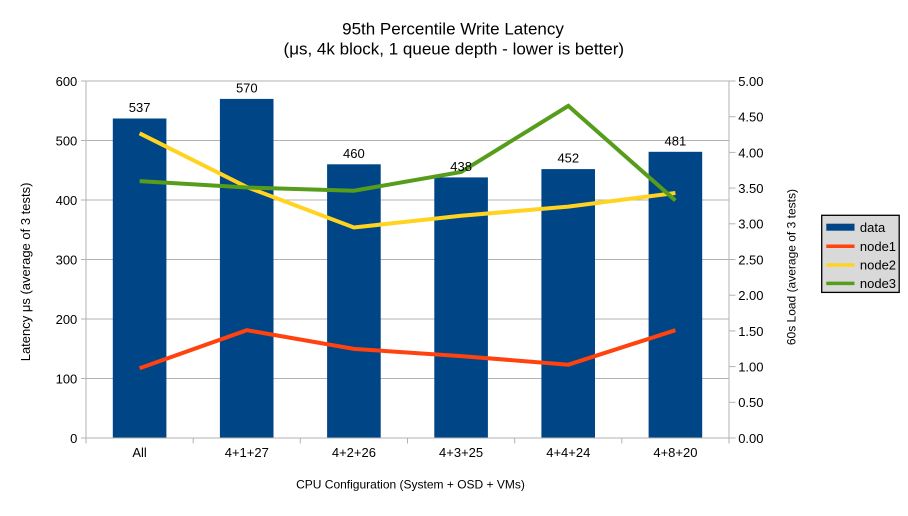 Image resolution: width=908 pixels, height=516 pixels. Describe the element at coordinates (676, 140) in the screenshot. I see `svg-text: 481` at that location.